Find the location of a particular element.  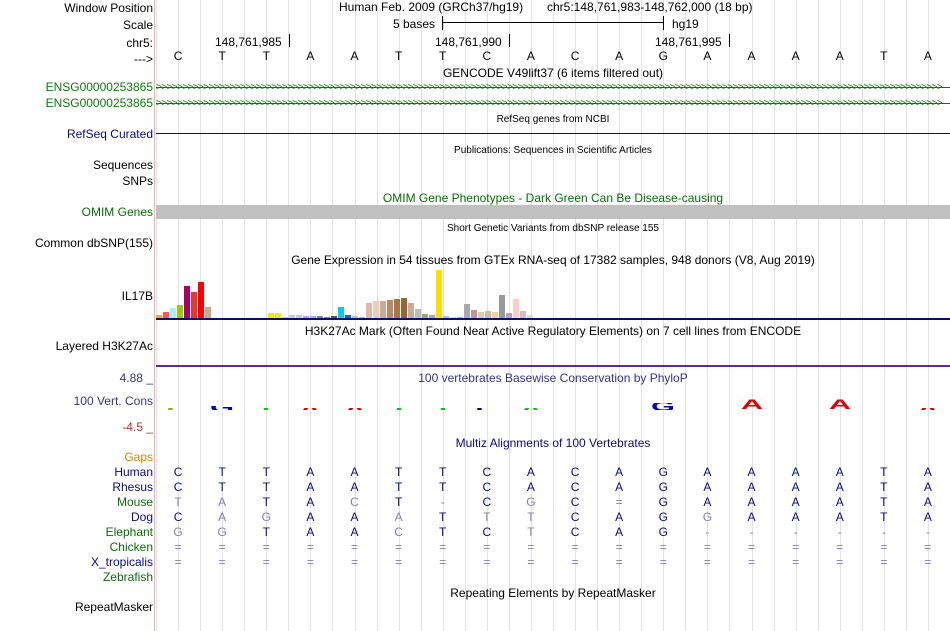

multiz-track-title: Multiz Alignments of 100 Vertebrates is located at coordinates (553, 443).